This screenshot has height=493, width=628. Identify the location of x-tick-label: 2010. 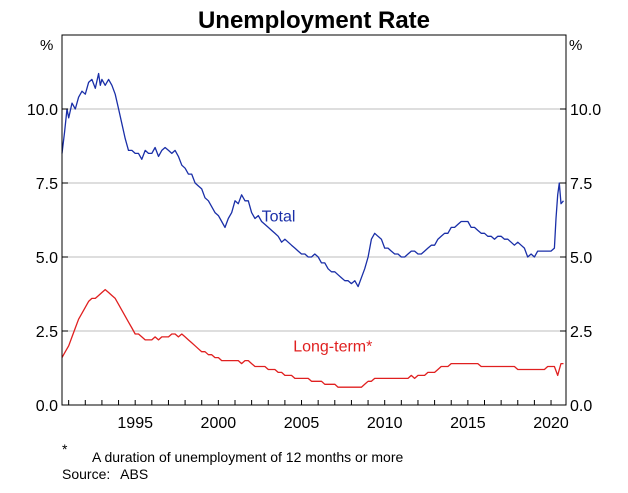
(385, 423).